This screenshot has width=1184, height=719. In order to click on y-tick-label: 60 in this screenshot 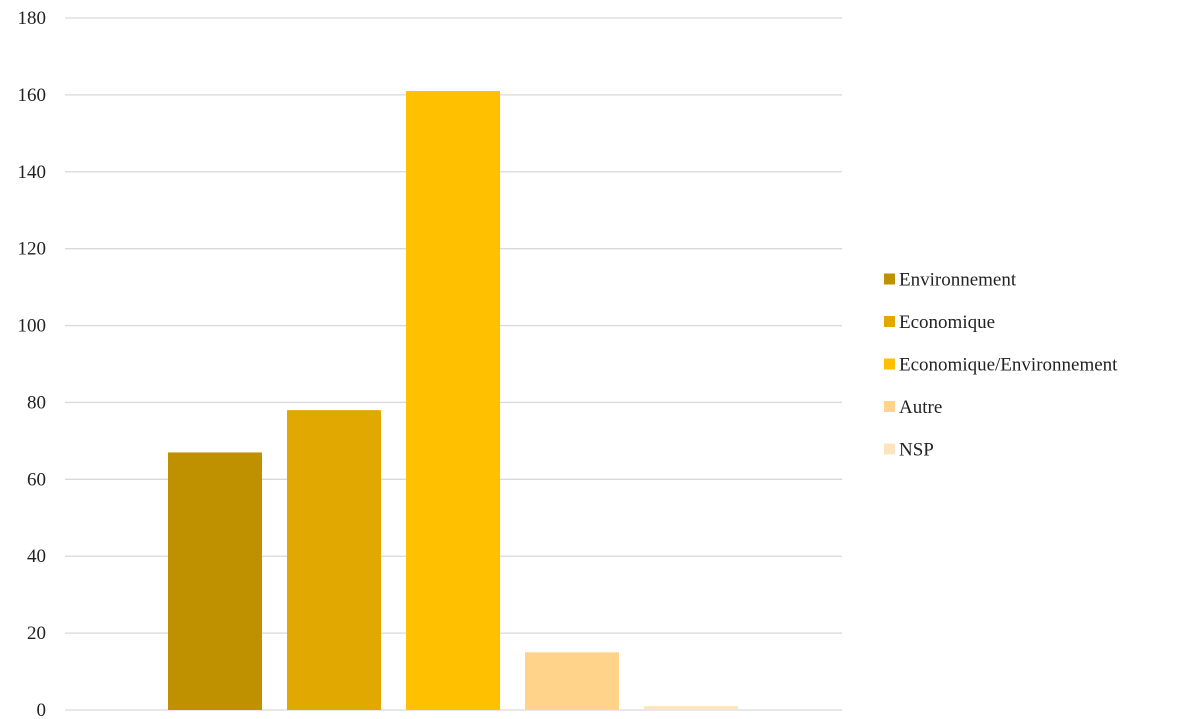, I will do `click(36, 479)`.